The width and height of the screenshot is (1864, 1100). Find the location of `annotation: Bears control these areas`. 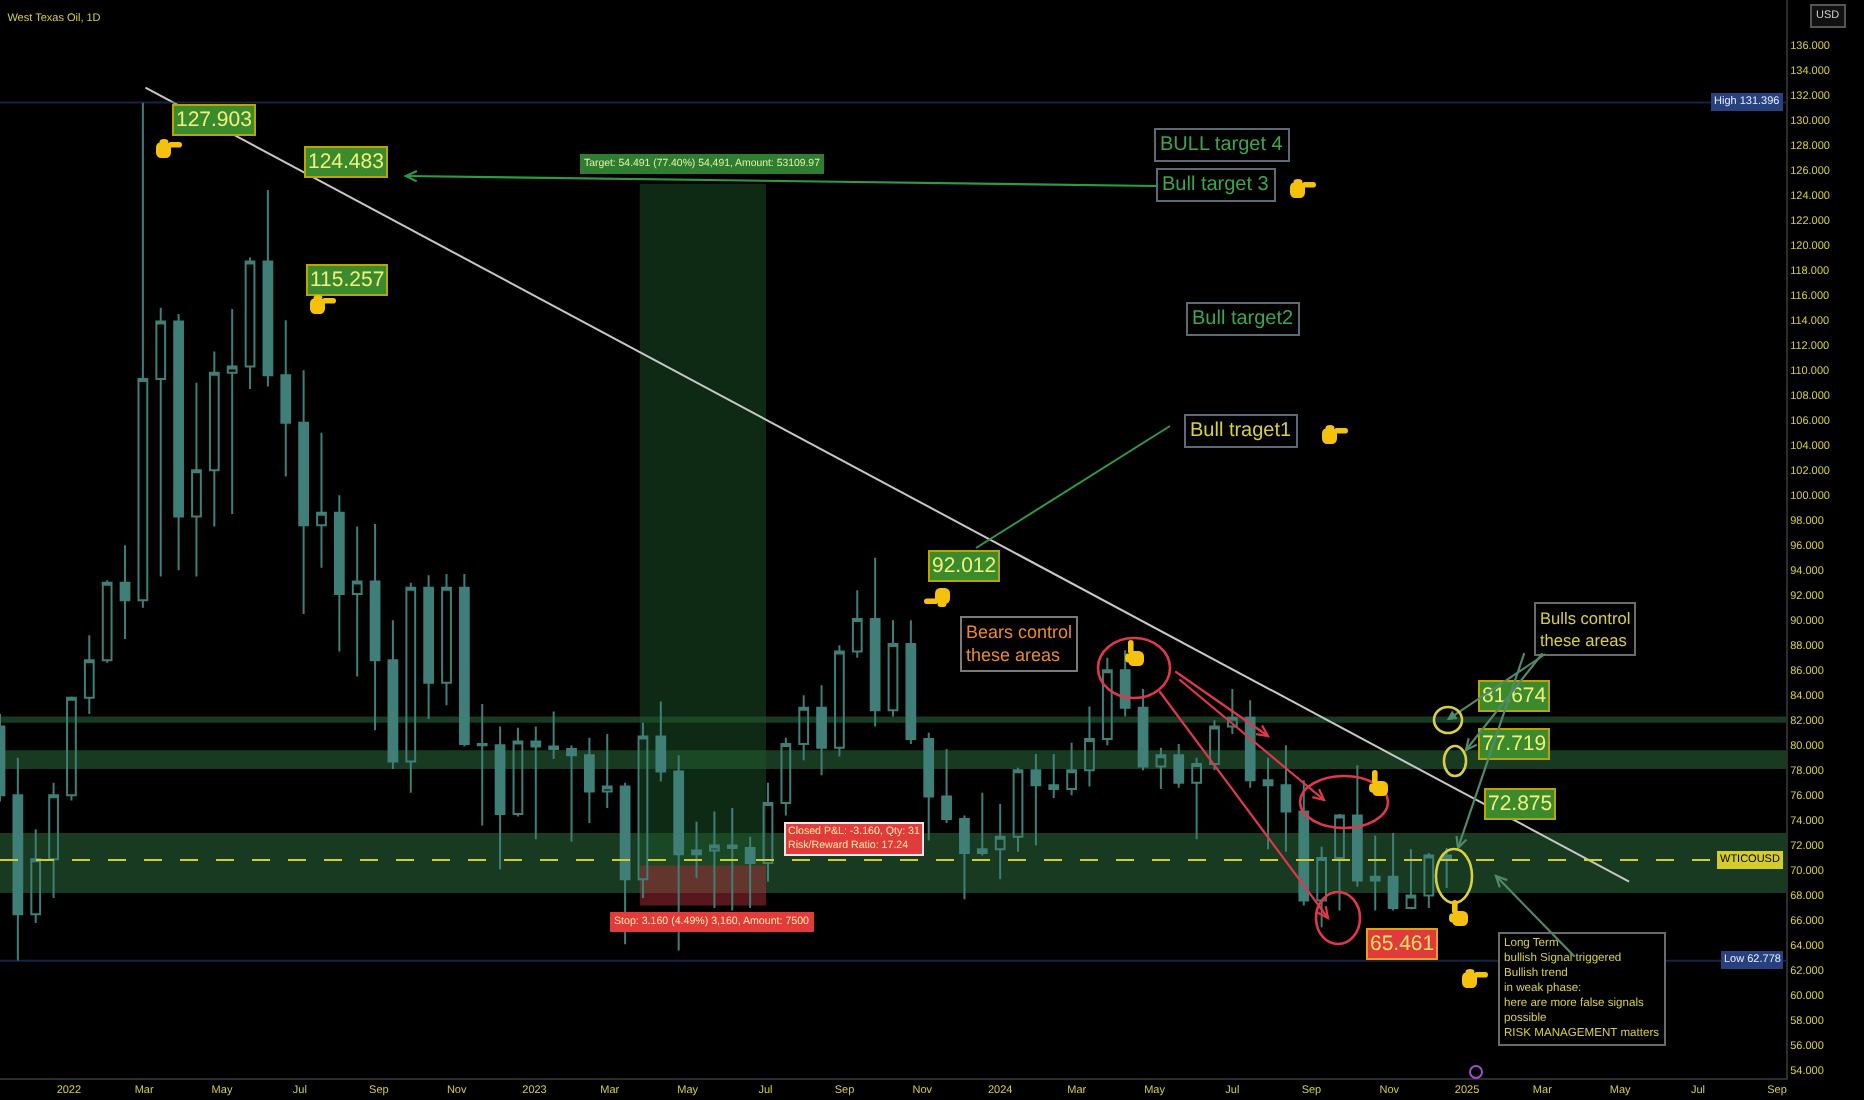

annotation: Bears control these areas is located at coordinates (1019, 644).